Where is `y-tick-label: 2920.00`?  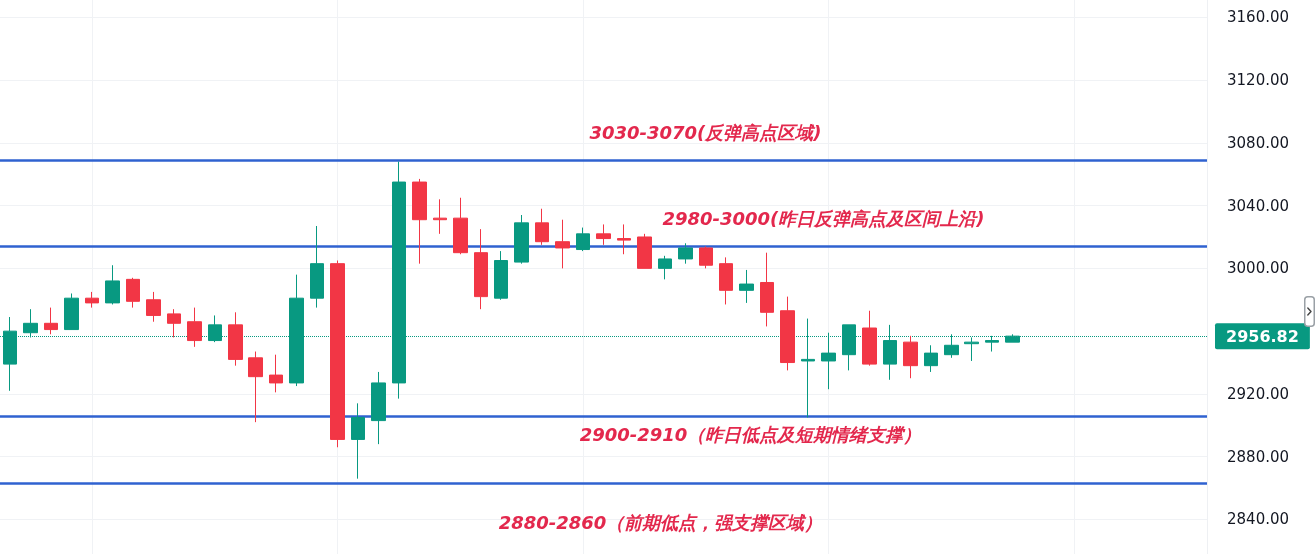 y-tick-label: 2920.00 is located at coordinates (1258, 393).